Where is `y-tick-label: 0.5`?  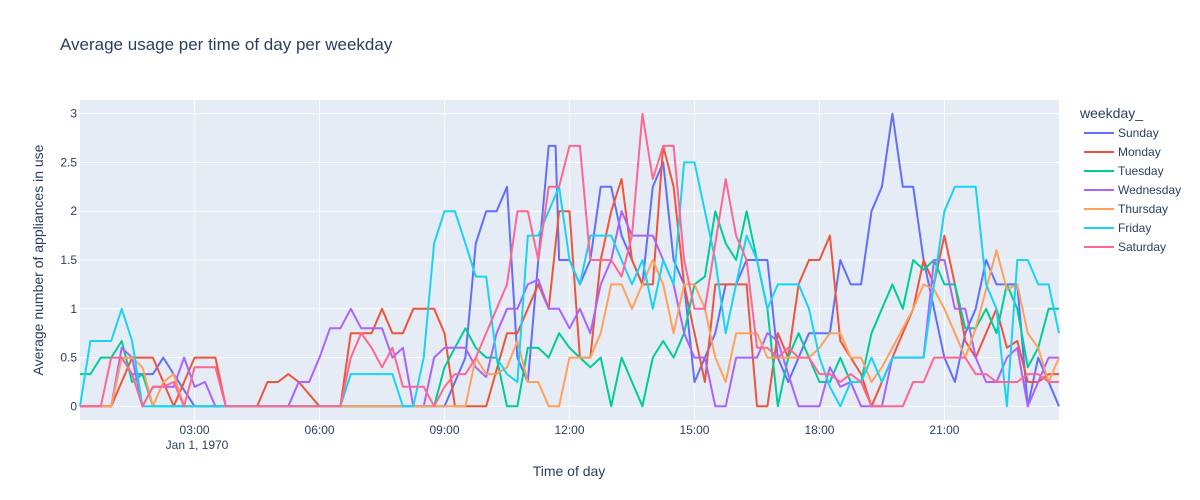 y-tick-label: 0.5 is located at coordinates (68, 358).